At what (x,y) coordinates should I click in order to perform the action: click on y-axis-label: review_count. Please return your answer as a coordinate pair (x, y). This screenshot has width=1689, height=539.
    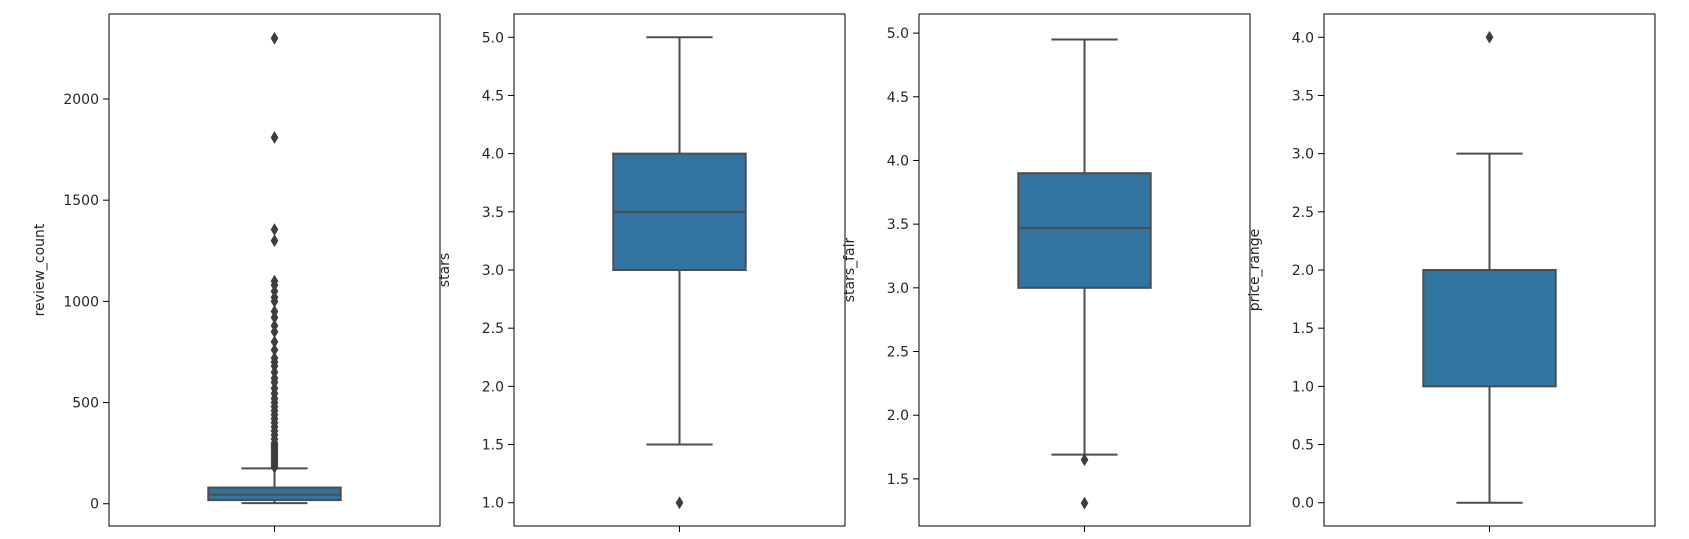
    Looking at the image, I should click on (40, 269).